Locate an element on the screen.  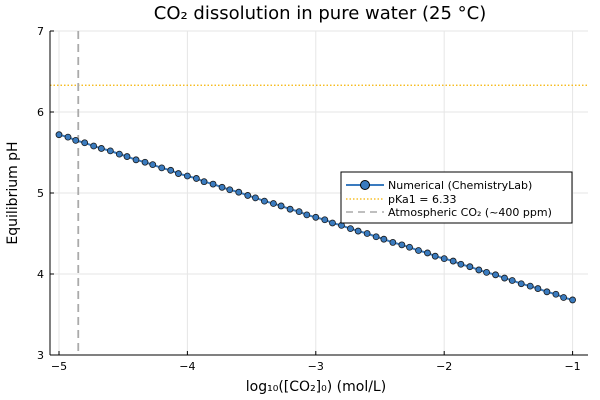
legend-label-pka1: pKa1 = 6.33 is located at coordinates (422, 199).